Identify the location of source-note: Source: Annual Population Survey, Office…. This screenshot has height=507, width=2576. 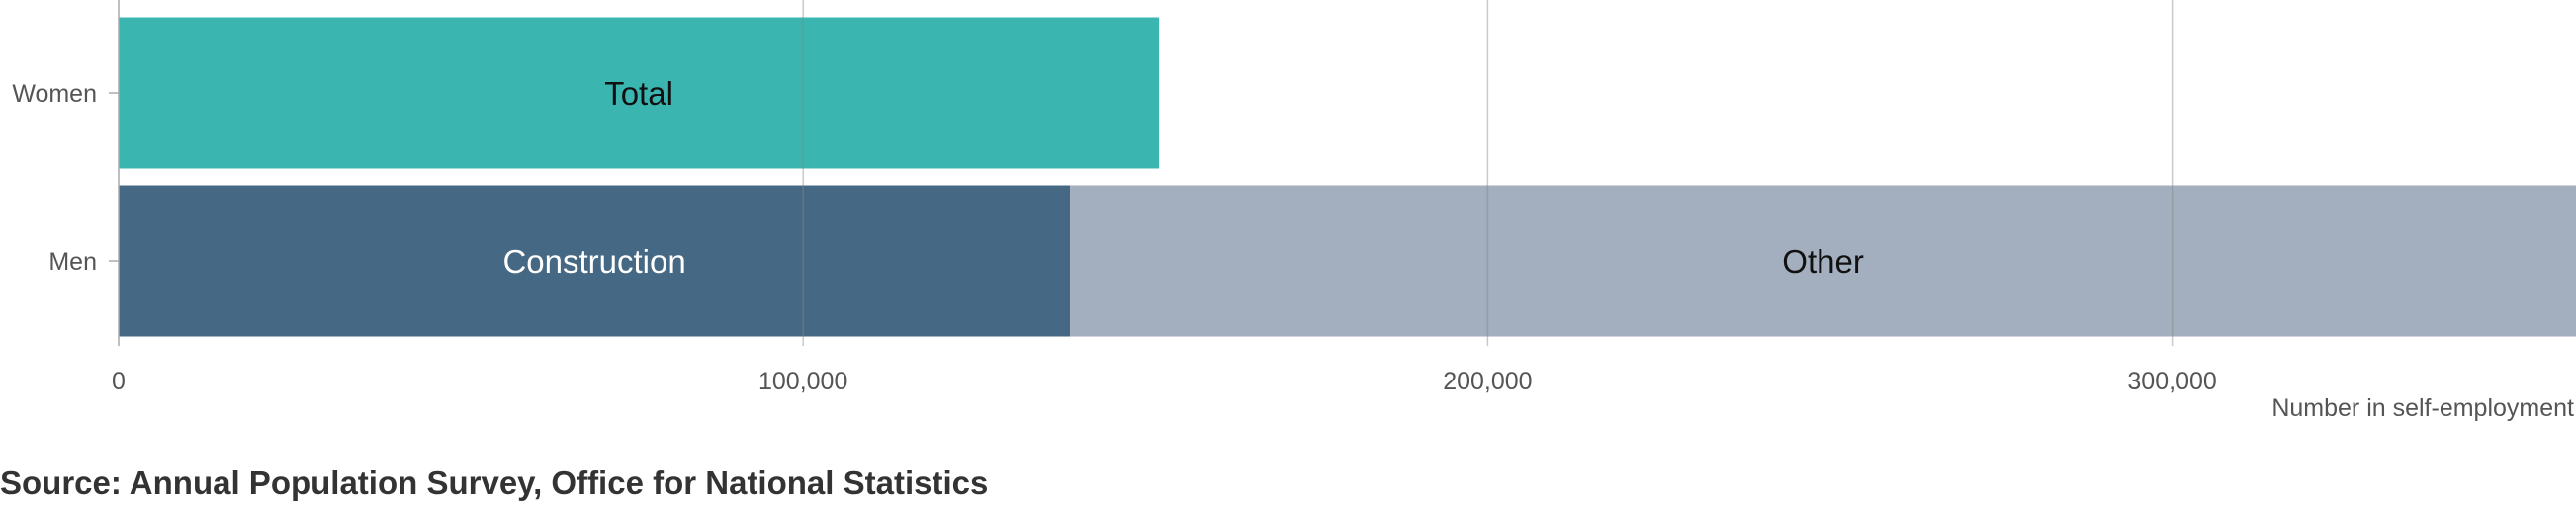
(494, 483).